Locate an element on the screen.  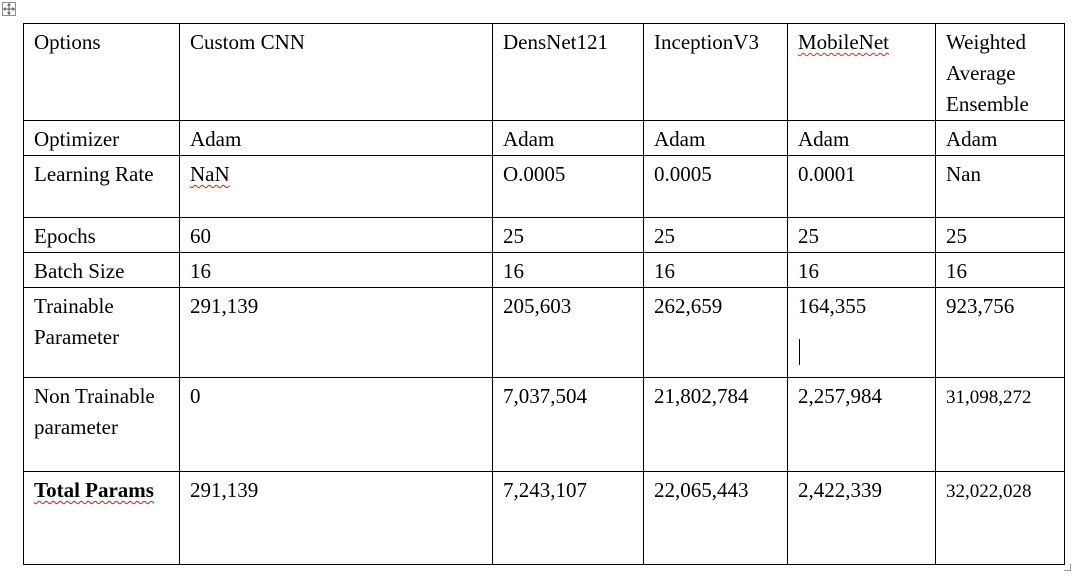
table-cell: 262,659 is located at coordinates (715, 332).